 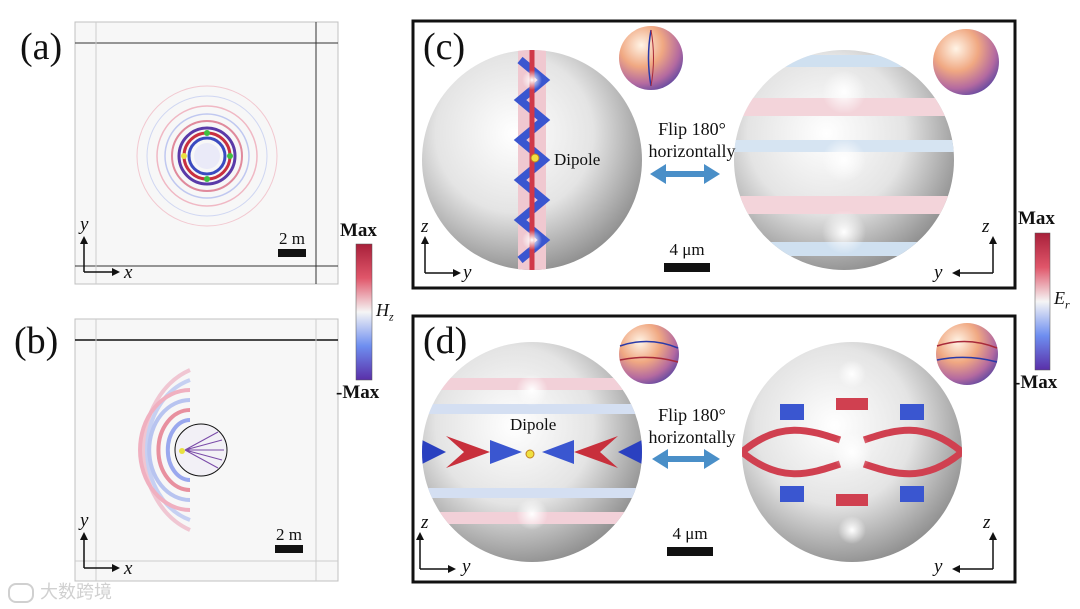 What do you see at coordinates (852, 452) in the screenshot?
I see `panel-d-right-sphere` at bounding box center [852, 452].